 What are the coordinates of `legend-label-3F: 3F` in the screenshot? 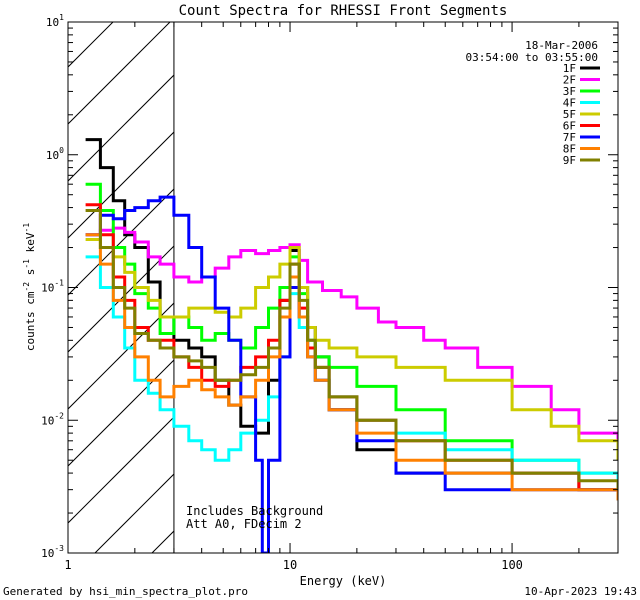 It's located at (569, 91).